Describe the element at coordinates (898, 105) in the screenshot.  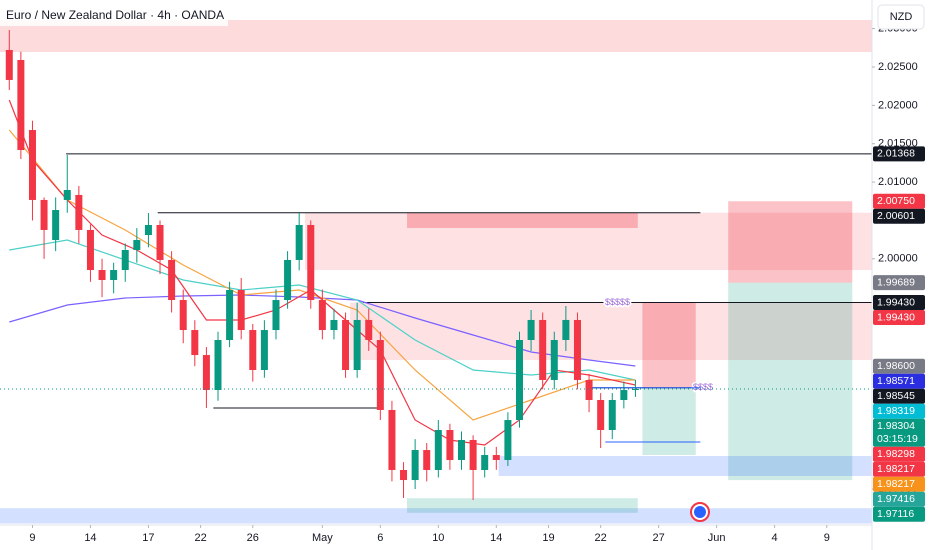
I see `y-tick-label: 2.02000` at that location.